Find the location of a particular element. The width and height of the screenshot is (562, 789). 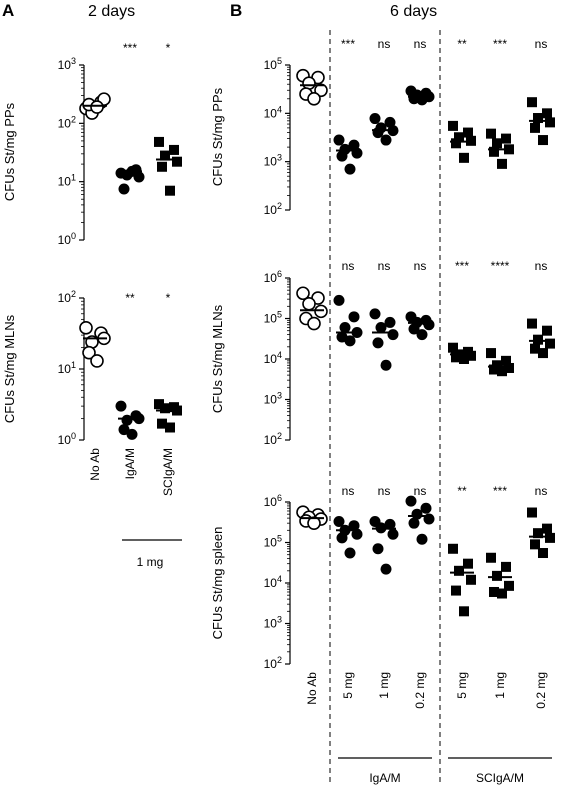

x-label-a-1: IgA/M is located at coordinates (130, 463).